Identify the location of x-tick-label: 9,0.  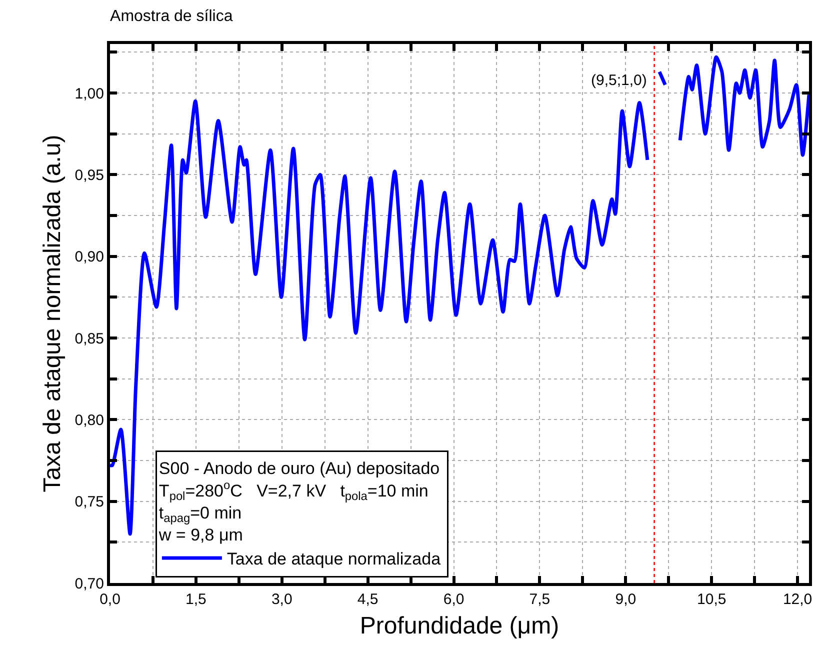
(625, 599).